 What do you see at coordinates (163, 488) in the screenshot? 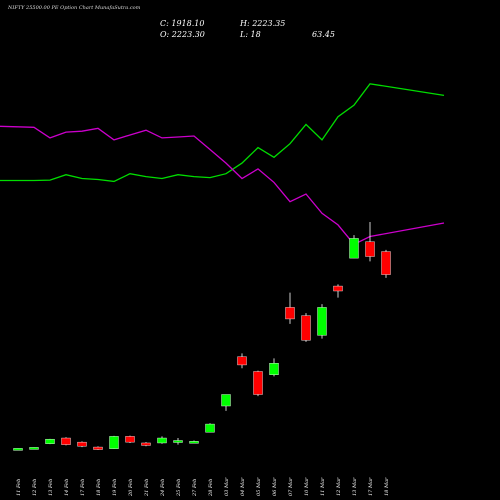
I see `x-tick-label: 24 Feb` at bounding box center [163, 488].